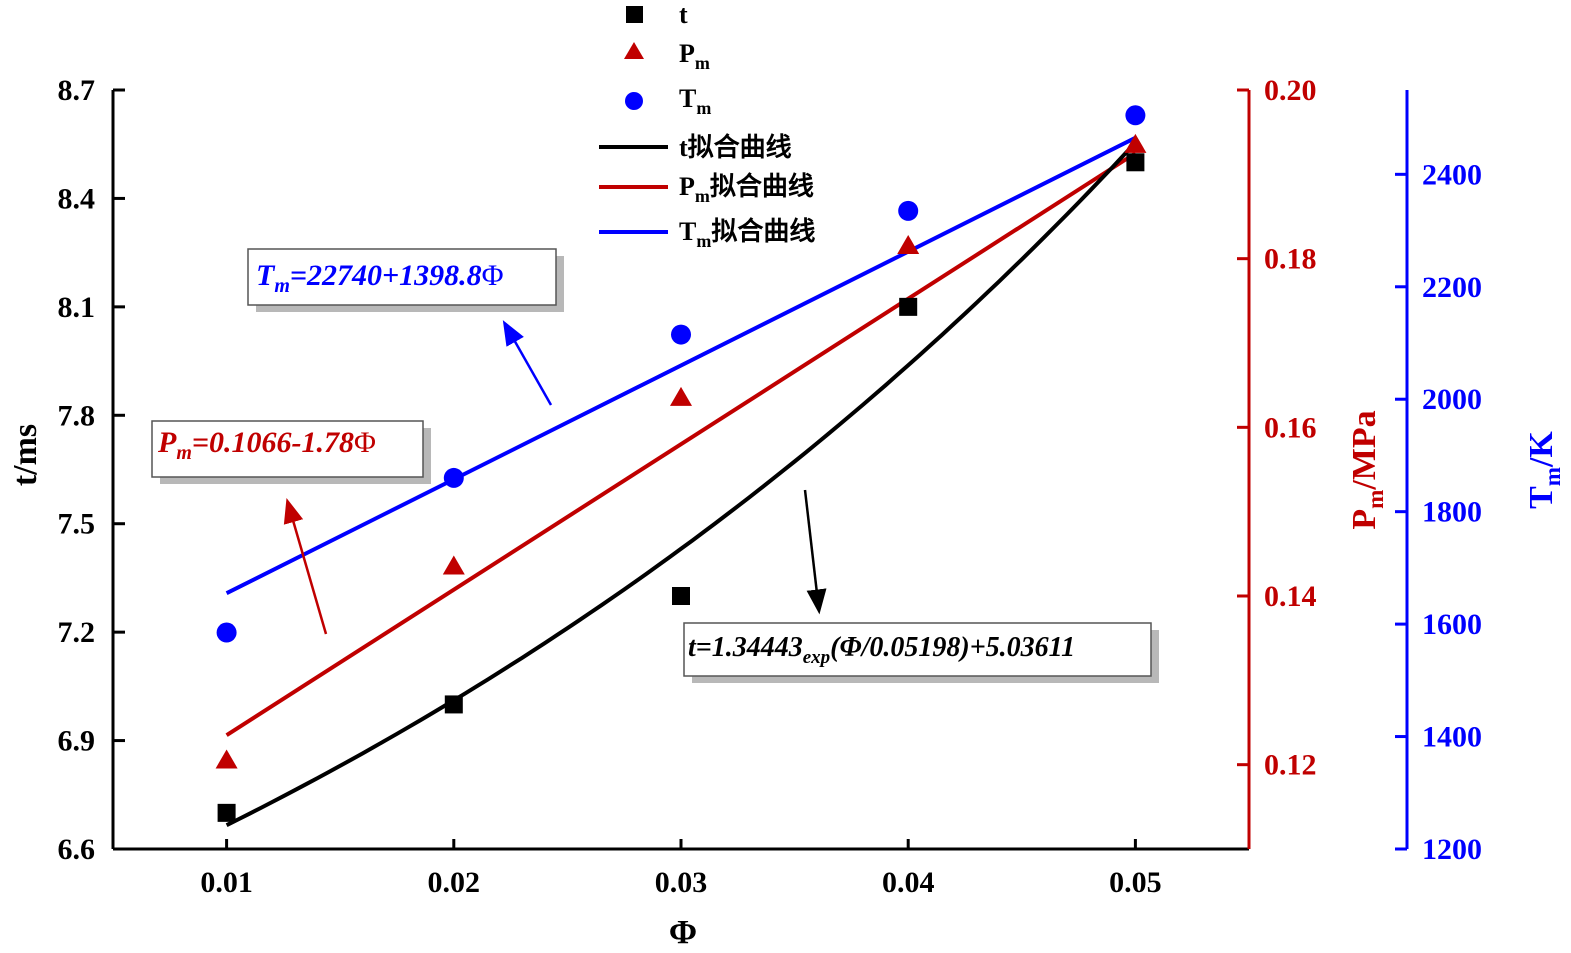 The image size is (1571, 953). What do you see at coordinates (683, 14) in the screenshot?
I see `legend-label-t: t` at bounding box center [683, 14].